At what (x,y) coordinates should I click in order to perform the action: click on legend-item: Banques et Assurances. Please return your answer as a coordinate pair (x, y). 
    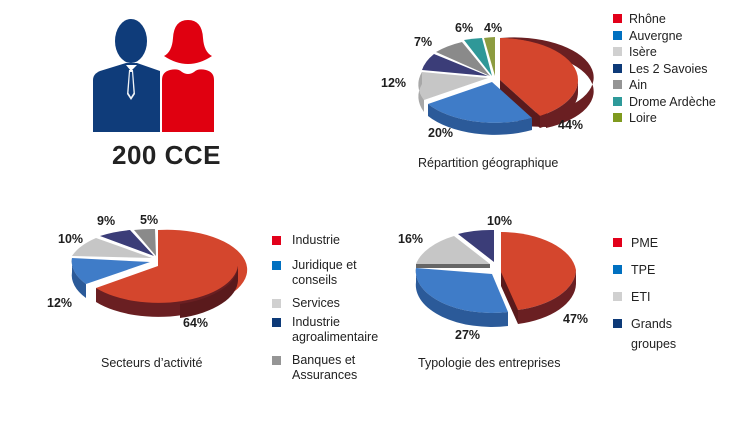
    Looking at the image, I should click on (327, 368).